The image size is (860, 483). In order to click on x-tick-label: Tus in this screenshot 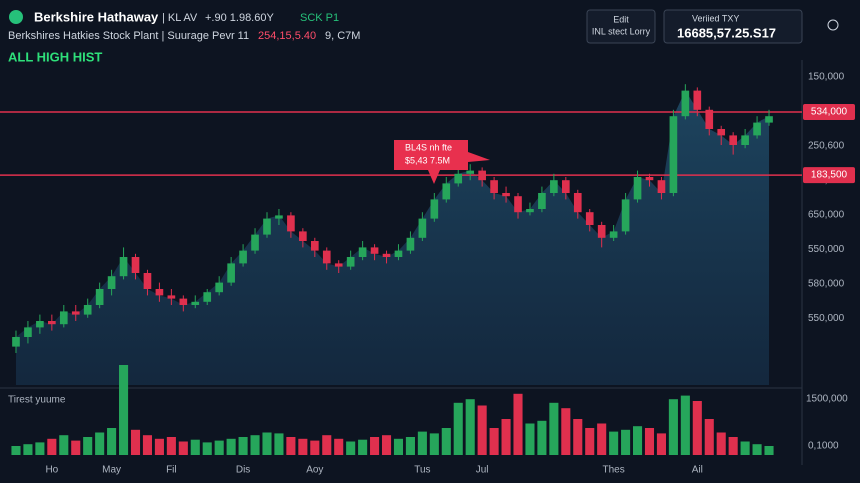, I will do `click(422, 470)`.